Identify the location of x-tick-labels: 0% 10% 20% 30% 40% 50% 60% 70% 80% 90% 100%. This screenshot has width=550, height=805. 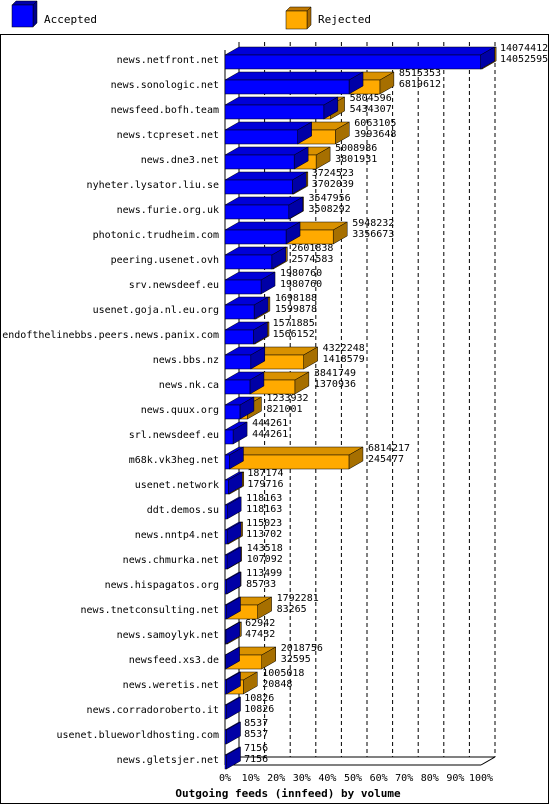
(356, 778).